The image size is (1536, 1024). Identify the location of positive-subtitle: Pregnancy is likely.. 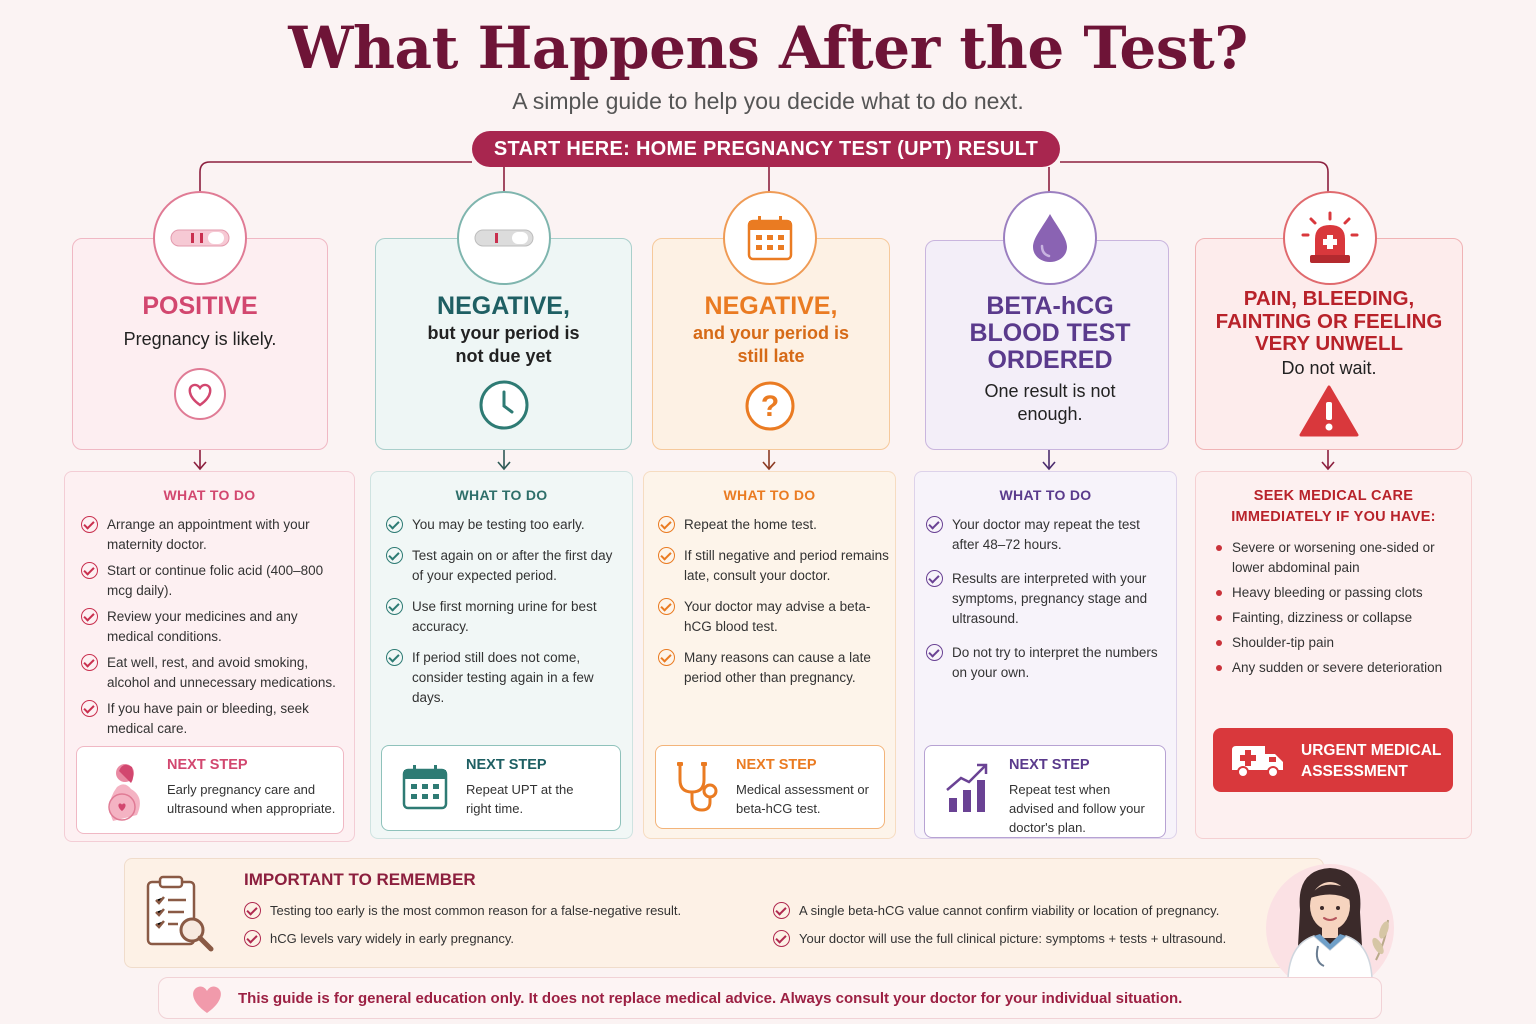
(200, 339).